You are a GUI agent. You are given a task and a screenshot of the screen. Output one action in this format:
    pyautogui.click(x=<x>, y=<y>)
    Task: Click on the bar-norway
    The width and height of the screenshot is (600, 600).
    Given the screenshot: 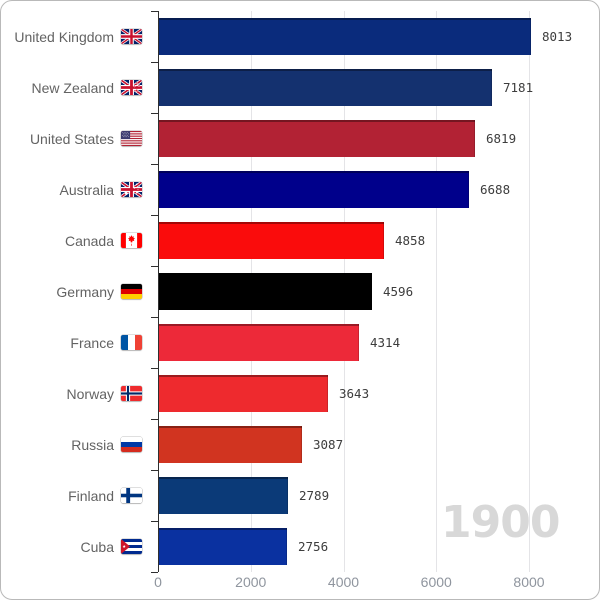 What is the action you would take?
    pyautogui.click(x=243, y=393)
    